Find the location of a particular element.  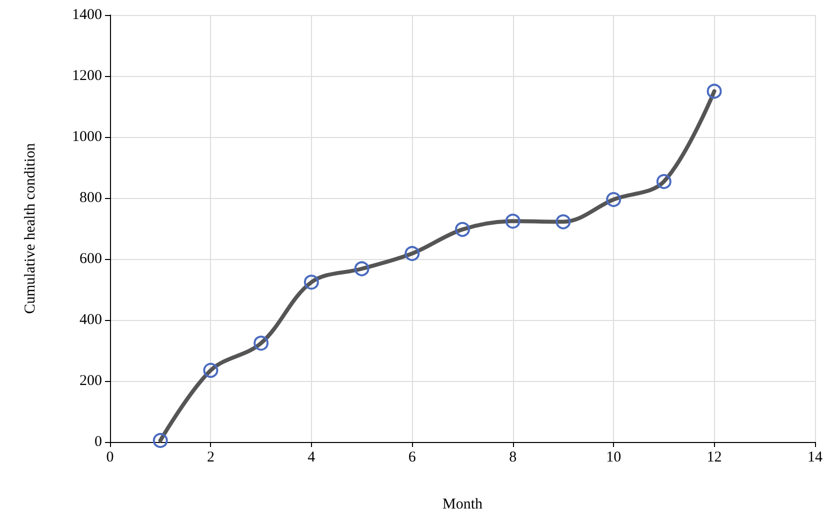

x-tick-label: 6 is located at coordinates (412, 458).